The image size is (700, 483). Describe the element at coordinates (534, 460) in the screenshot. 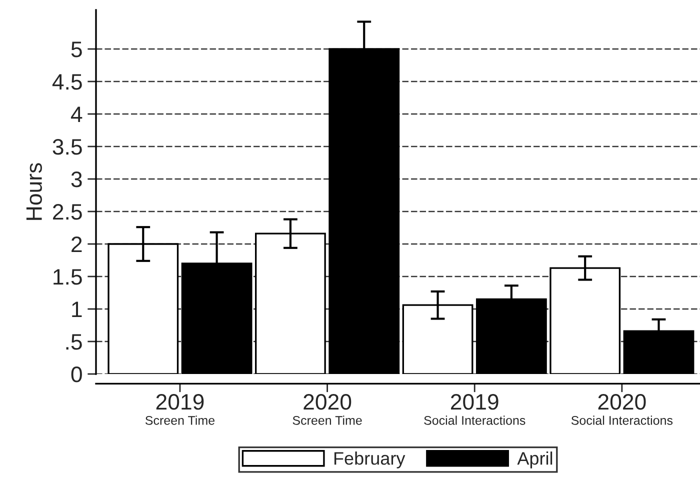

I see `legend-label: April` at that location.